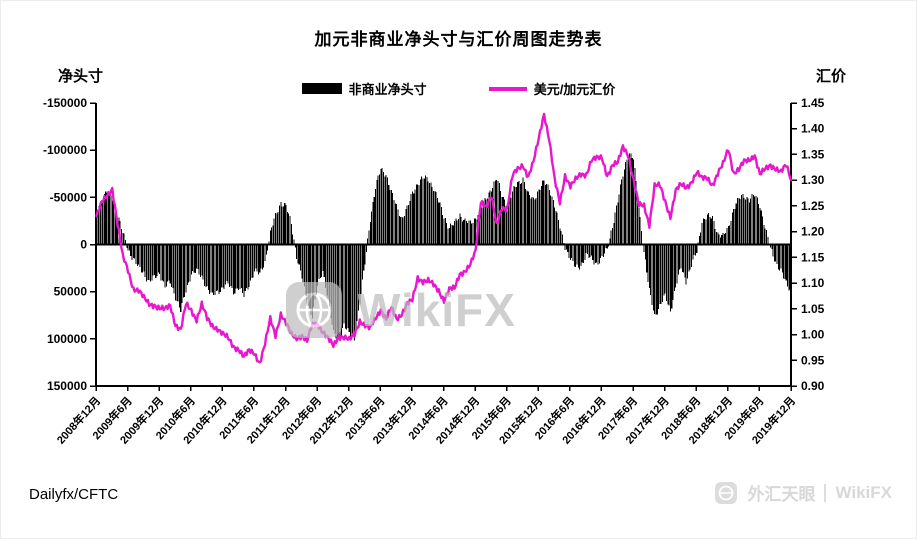 The image size is (917, 539). What do you see at coordinates (67, 339) in the screenshot?
I see `left-axis-tick-label: 100000` at bounding box center [67, 339].